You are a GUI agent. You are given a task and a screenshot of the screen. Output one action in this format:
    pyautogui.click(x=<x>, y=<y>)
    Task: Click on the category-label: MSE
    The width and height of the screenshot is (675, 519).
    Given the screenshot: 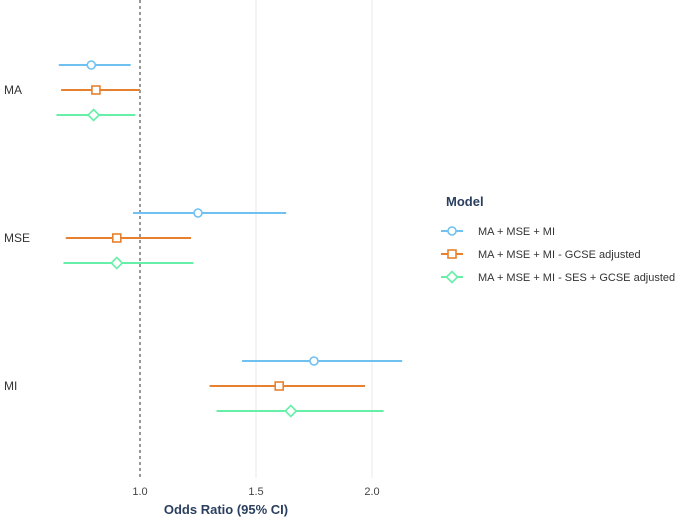 What is the action you would take?
    pyautogui.click(x=17, y=238)
    